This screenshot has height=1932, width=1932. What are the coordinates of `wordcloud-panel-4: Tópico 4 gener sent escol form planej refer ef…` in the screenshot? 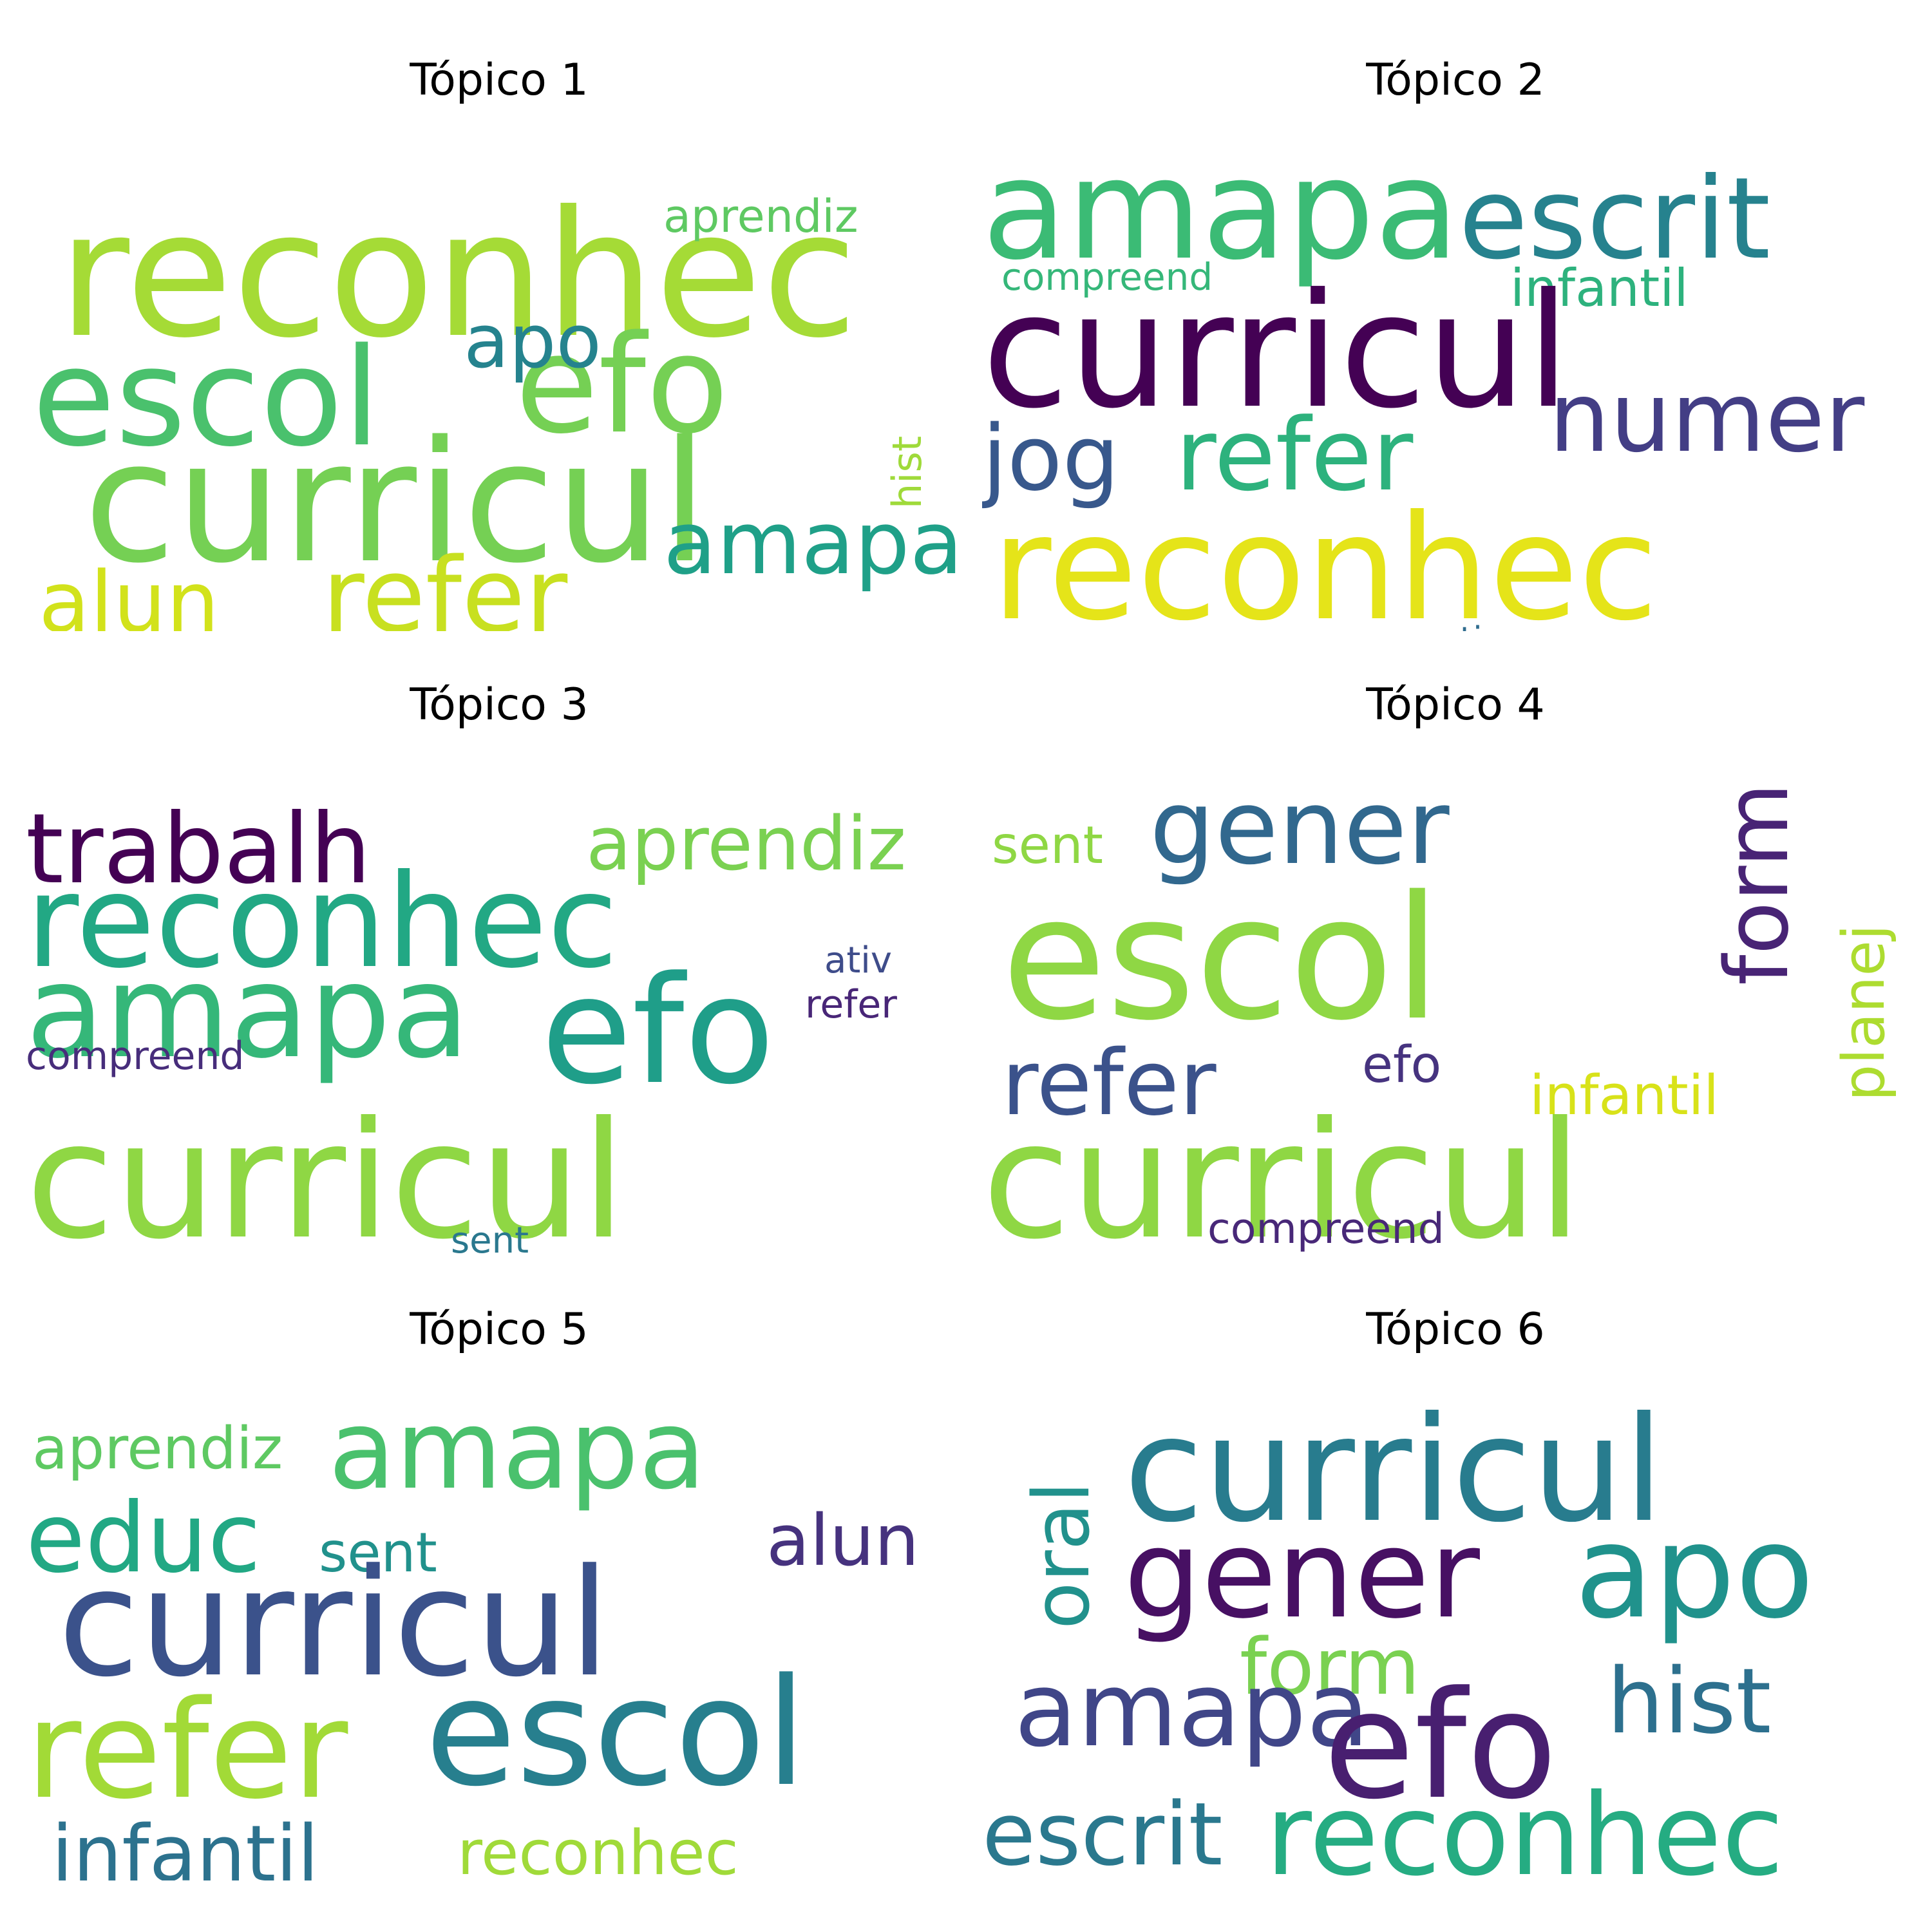 It's located at (1455, 966).